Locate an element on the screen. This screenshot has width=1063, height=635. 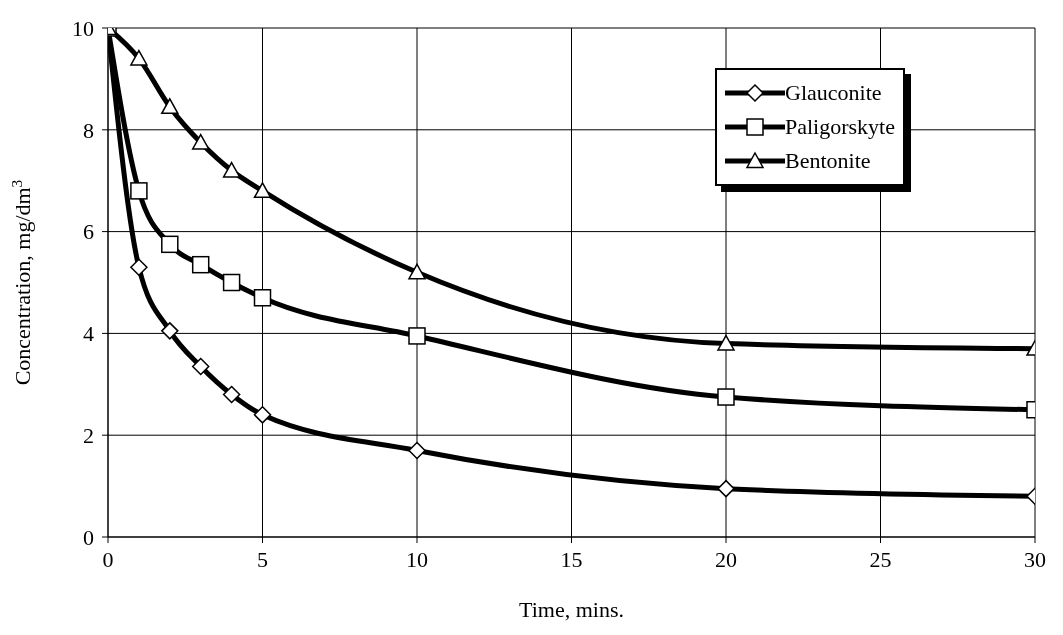
x-tick-label: 25 is located at coordinates (880, 559).